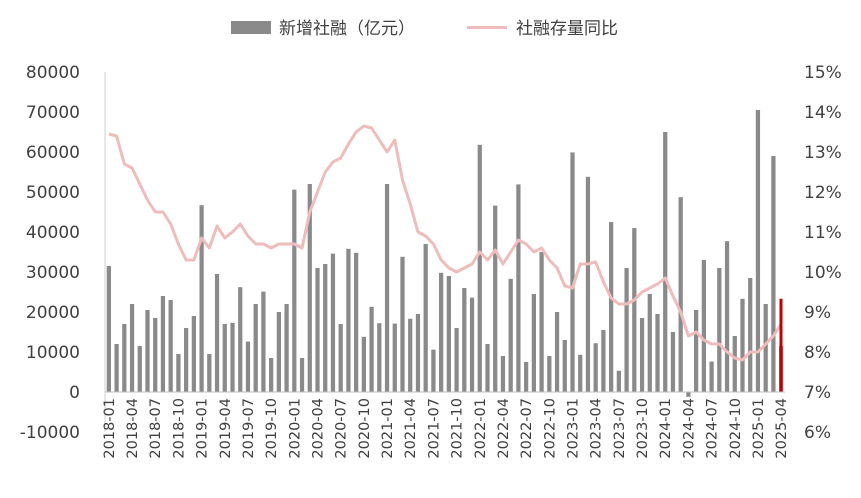  I want to click on legend-line-label: 社融存量同比, so click(567, 29).